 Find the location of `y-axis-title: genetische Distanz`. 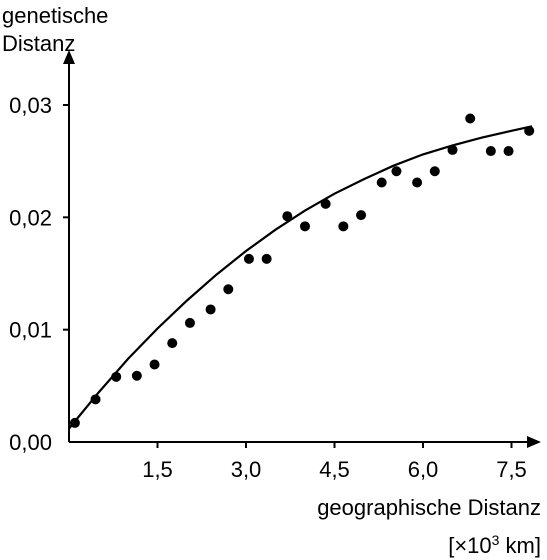

y-axis-title: genetische Distanz is located at coordinates (55, 30).